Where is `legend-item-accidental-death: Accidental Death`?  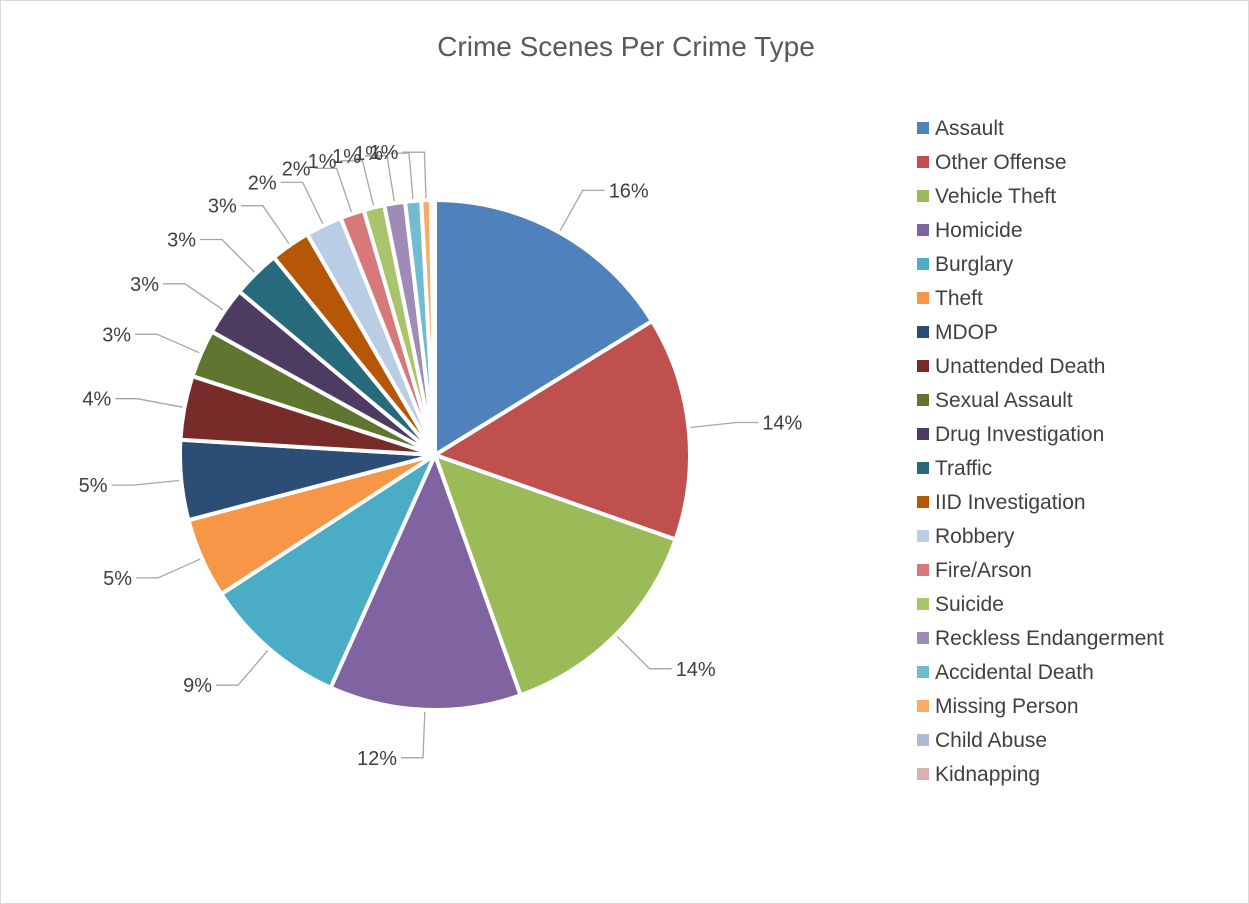 legend-item-accidental-death: Accidental Death is located at coordinates (1005, 672).